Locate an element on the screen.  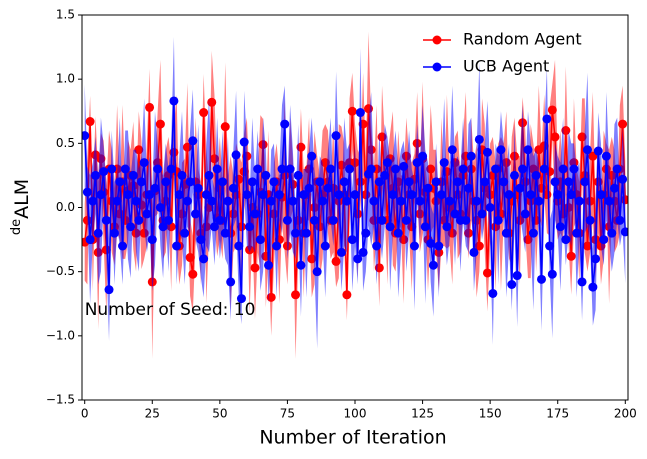
y-tick-label: −1.5 is located at coordinates (60, 400).